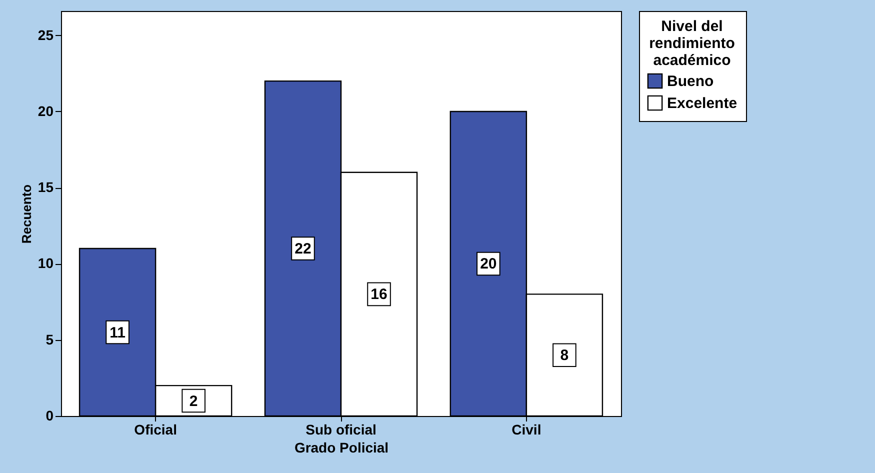 Image resolution: width=875 pixels, height=473 pixels. I want to click on data-label: 11, so click(118, 333).